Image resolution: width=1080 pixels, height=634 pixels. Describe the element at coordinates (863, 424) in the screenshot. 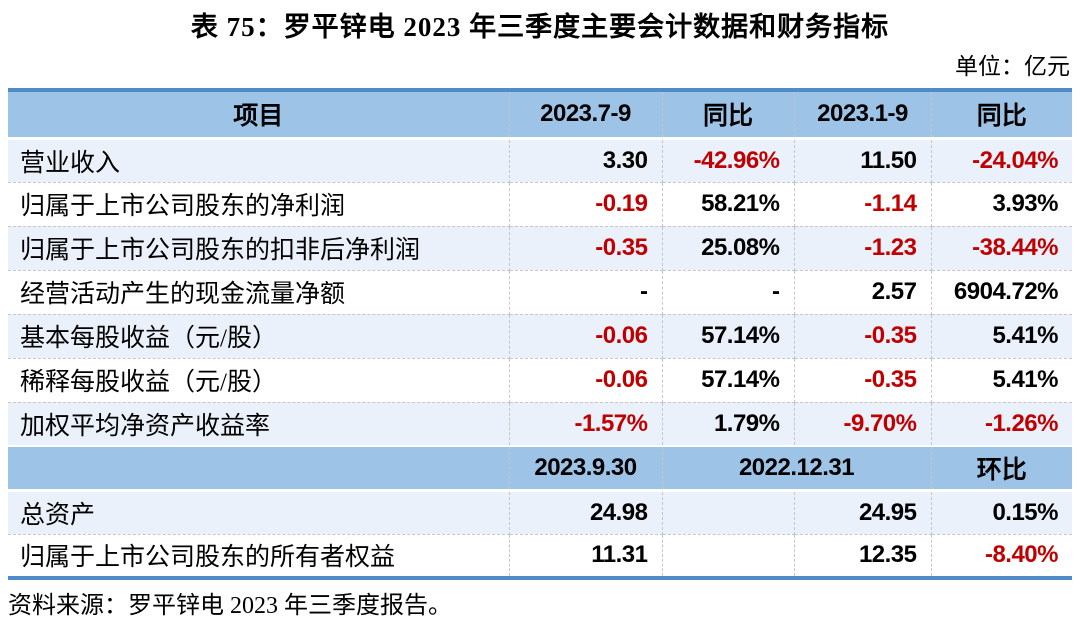

I see `cell-value: -9.70%` at that location.